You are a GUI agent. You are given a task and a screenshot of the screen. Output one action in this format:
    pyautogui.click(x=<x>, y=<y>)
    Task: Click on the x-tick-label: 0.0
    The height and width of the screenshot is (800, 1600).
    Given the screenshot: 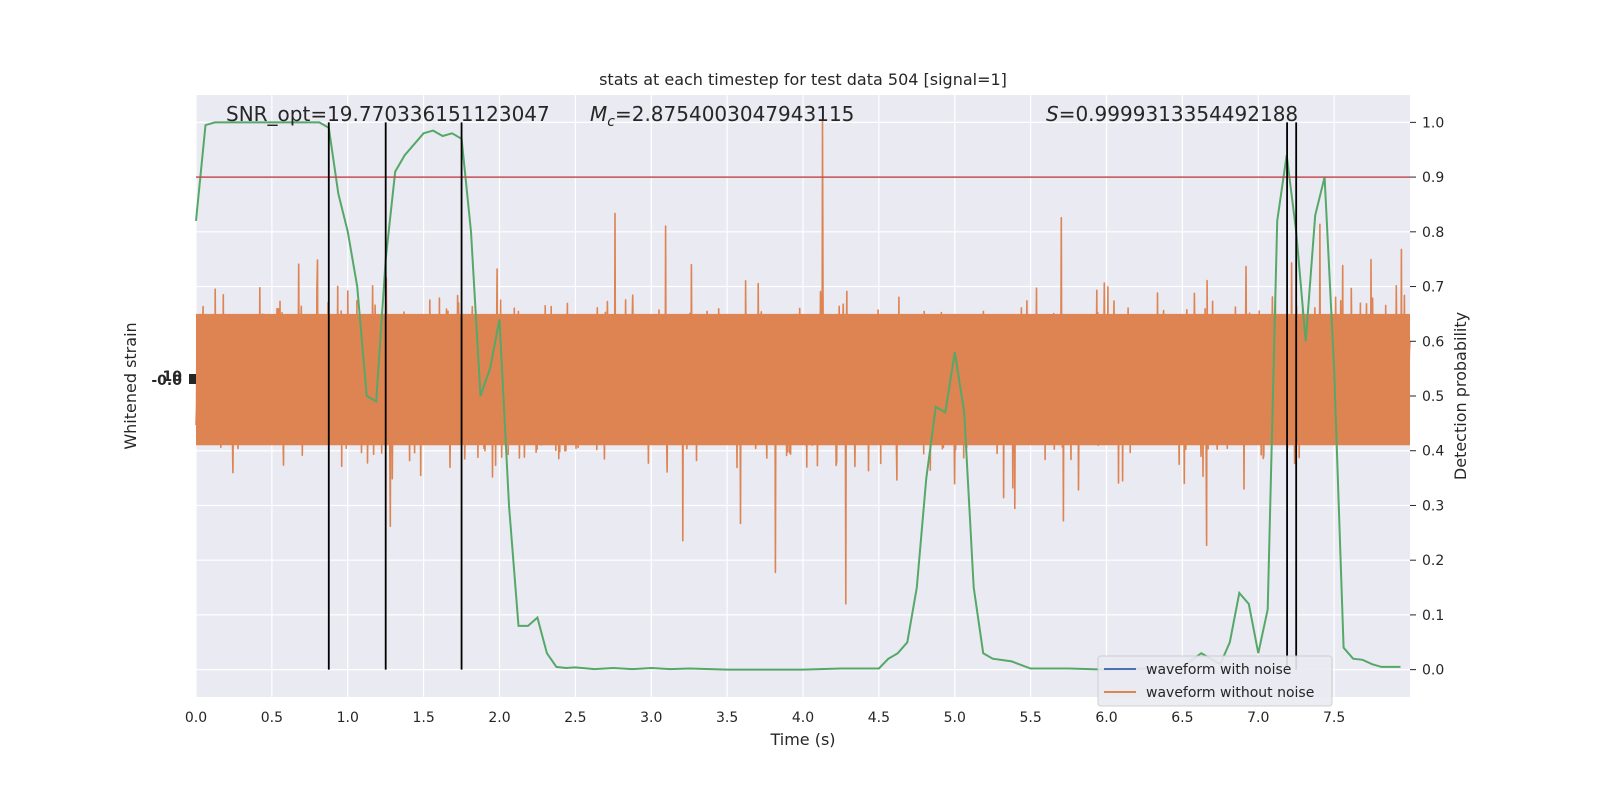 What is the action you would take?
    pyautogui.click(x=196, y=718)
    